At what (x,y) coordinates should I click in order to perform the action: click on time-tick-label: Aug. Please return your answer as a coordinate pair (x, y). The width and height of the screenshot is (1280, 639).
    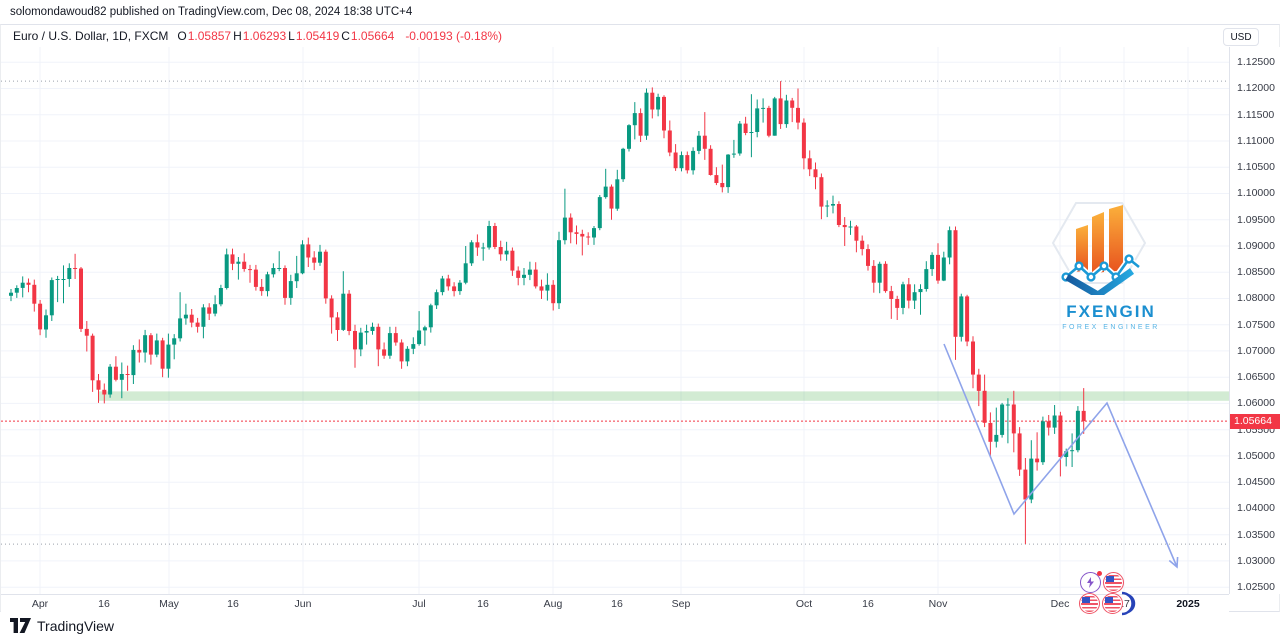
    Looking at the image, I should click on (553, 604).